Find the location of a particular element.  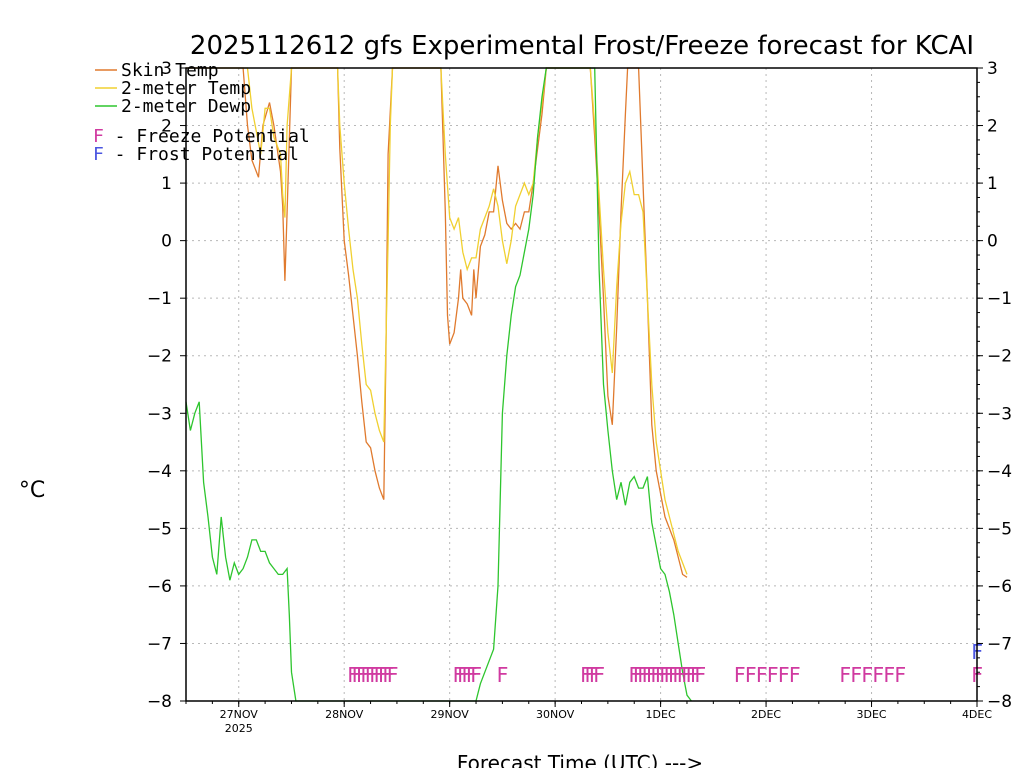

x-tick-label: 27NOV is located at coordinates (239, 714).